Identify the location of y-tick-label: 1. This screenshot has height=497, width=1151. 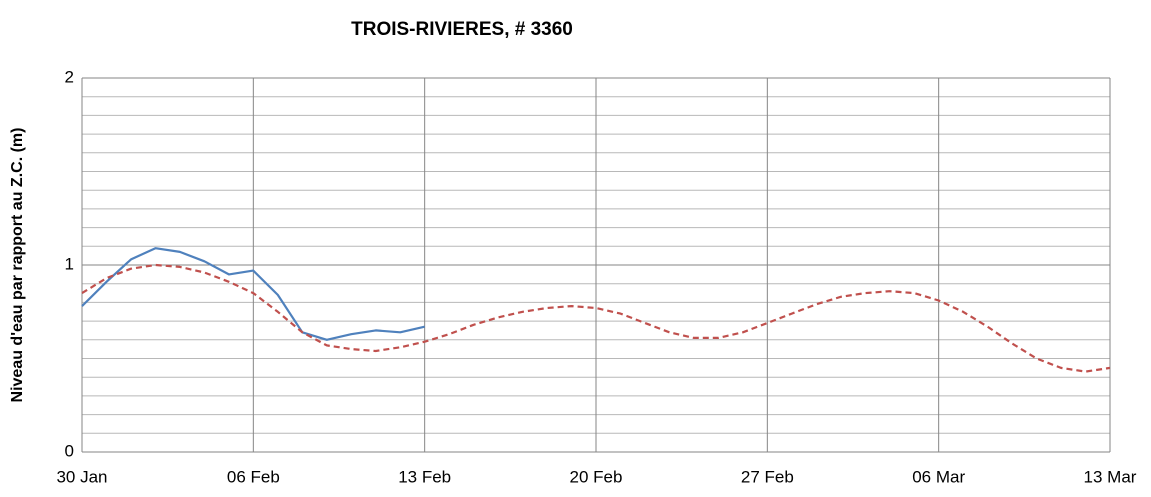
(69, 263).